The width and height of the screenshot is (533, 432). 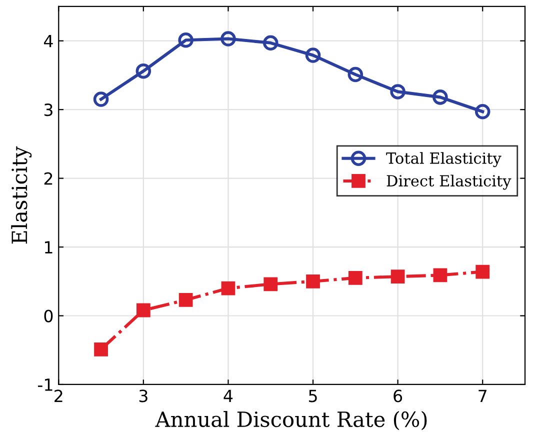 What do you see at coordinates (48, 316) in the screenshot?
I see `y-tick-label: 0` at bounding box center [48, 316].